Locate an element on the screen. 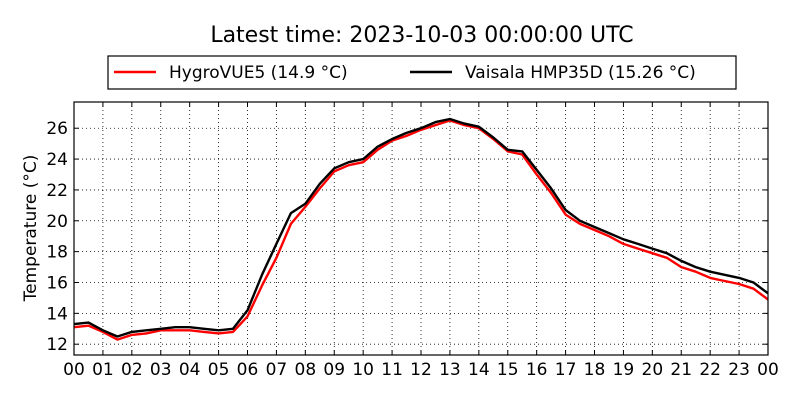 Image resolution: width=800 pixels, height=400 pixels. x-tick-label: 13 is located at coordinates (450, 370).